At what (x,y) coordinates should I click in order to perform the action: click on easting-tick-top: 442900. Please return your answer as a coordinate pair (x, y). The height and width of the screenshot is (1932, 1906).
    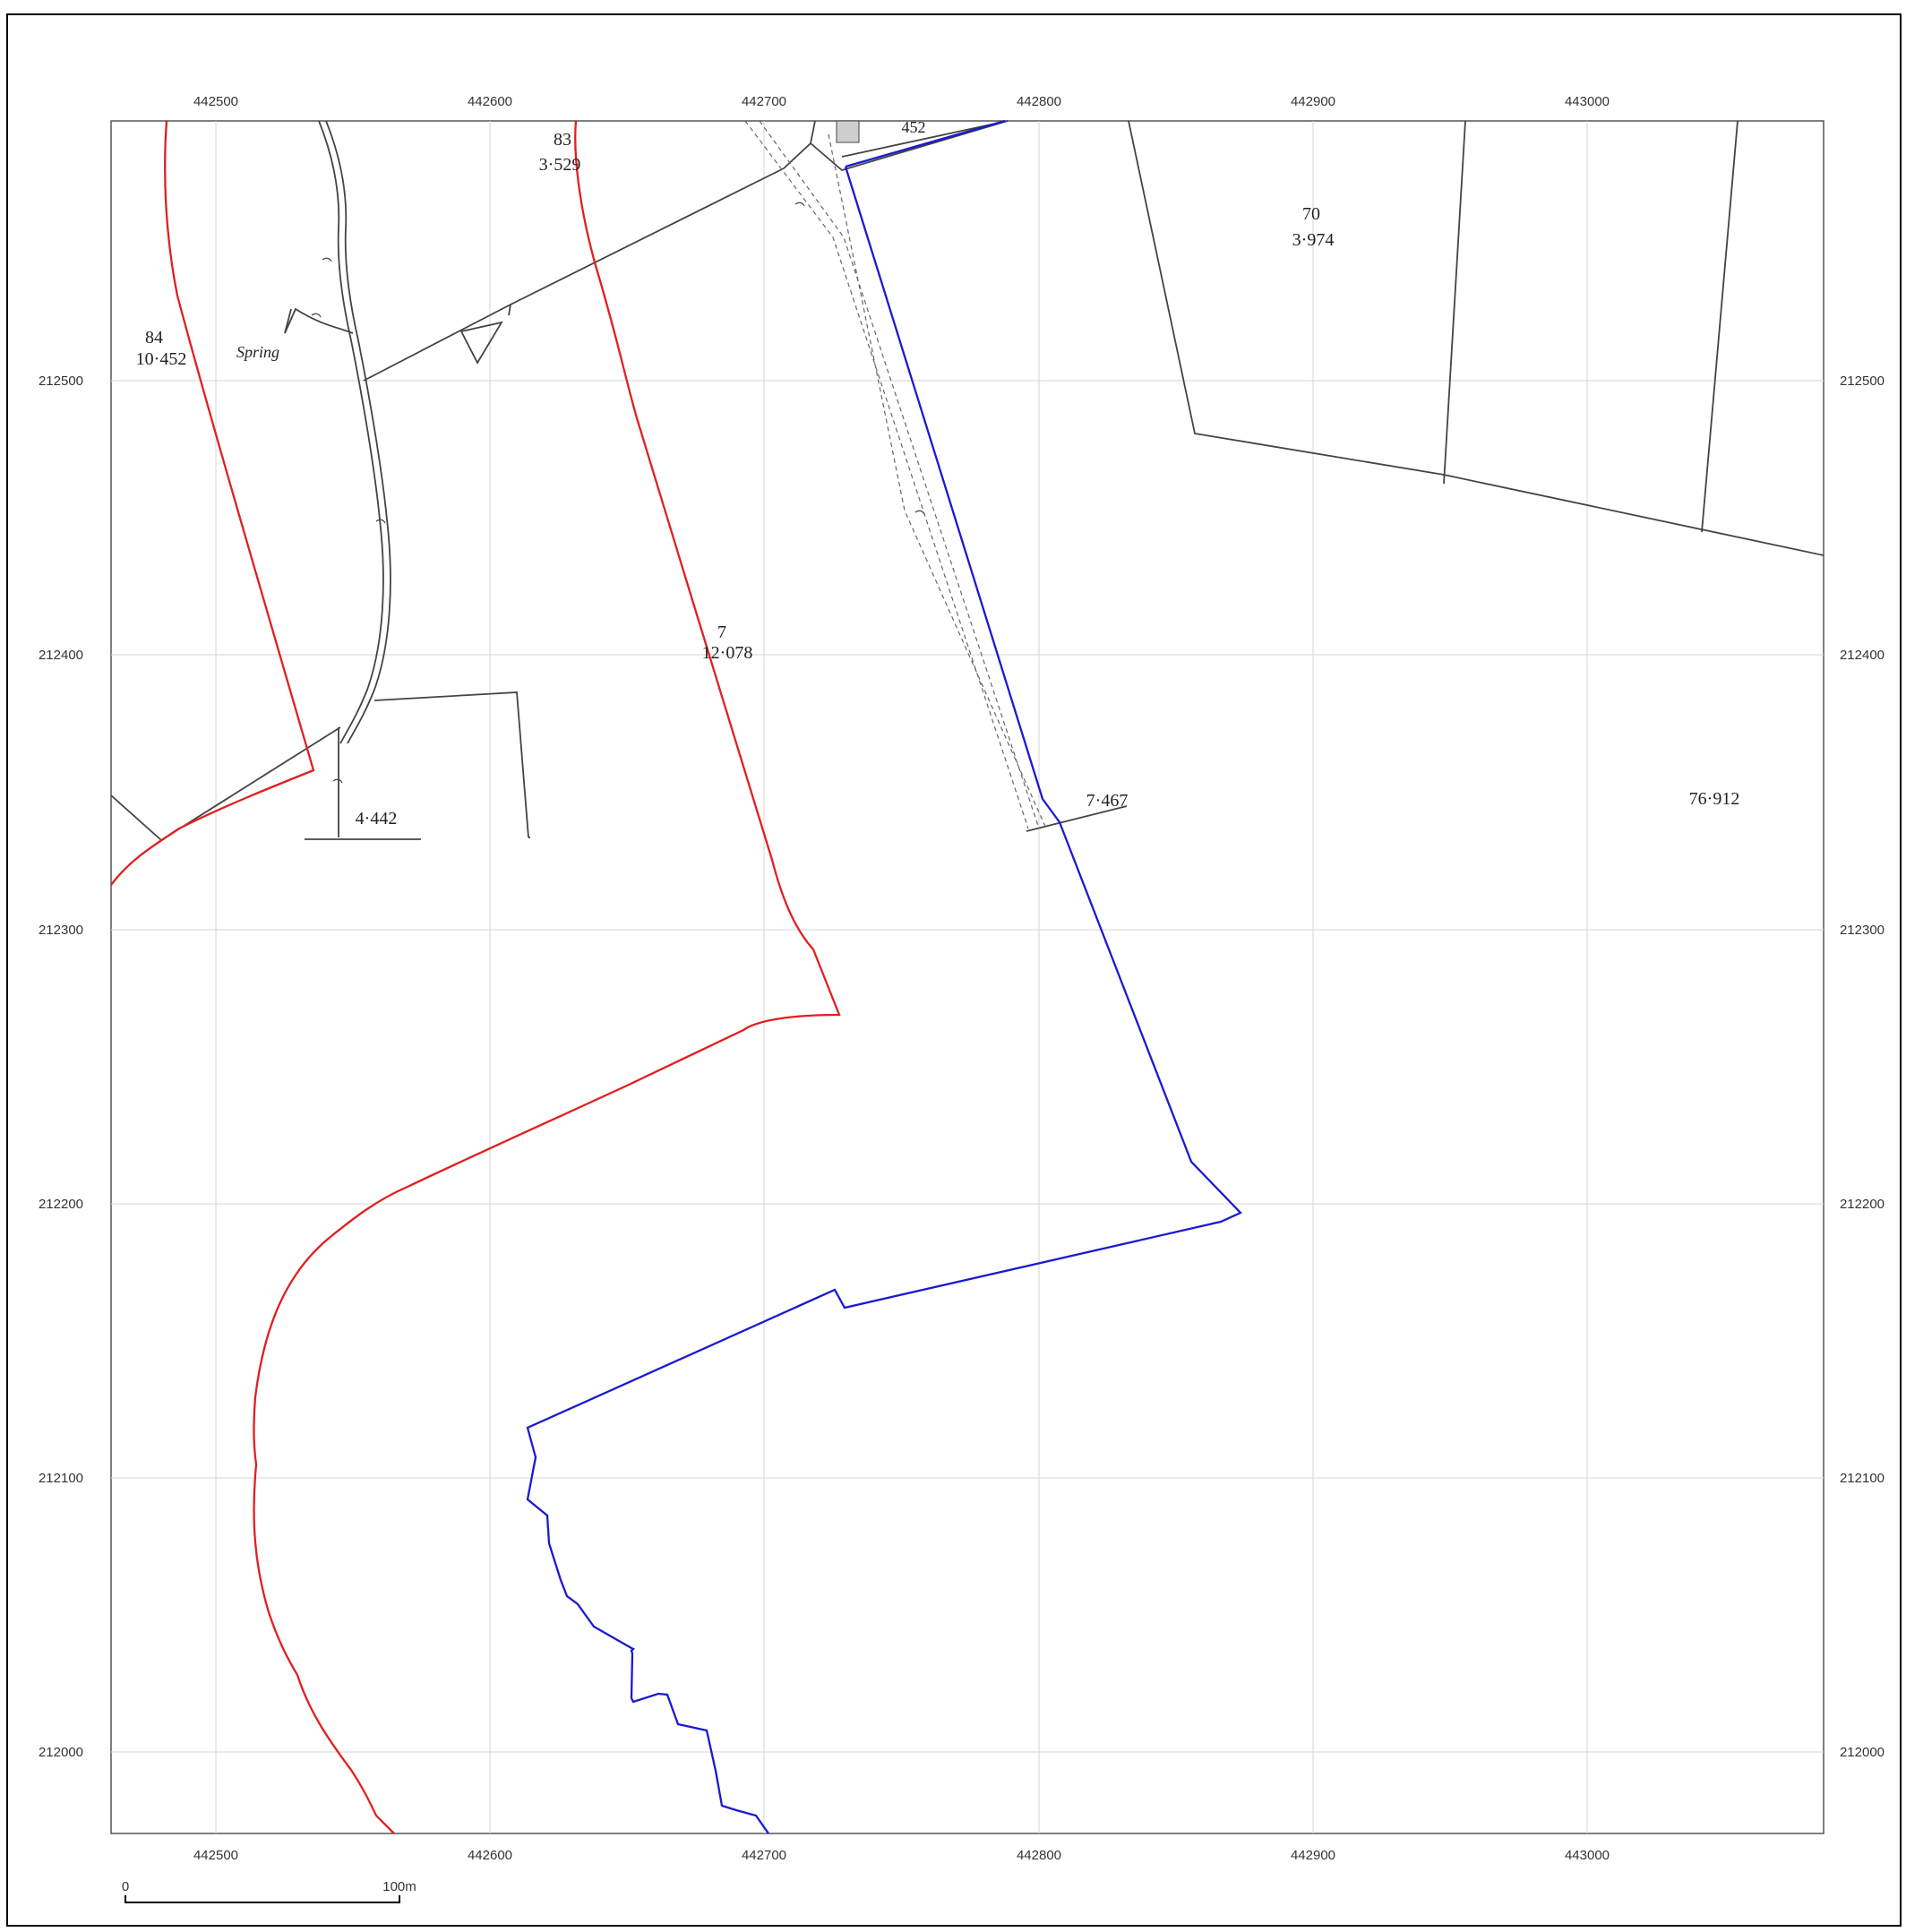
    Looking at the image, I should click on (1313, 101).